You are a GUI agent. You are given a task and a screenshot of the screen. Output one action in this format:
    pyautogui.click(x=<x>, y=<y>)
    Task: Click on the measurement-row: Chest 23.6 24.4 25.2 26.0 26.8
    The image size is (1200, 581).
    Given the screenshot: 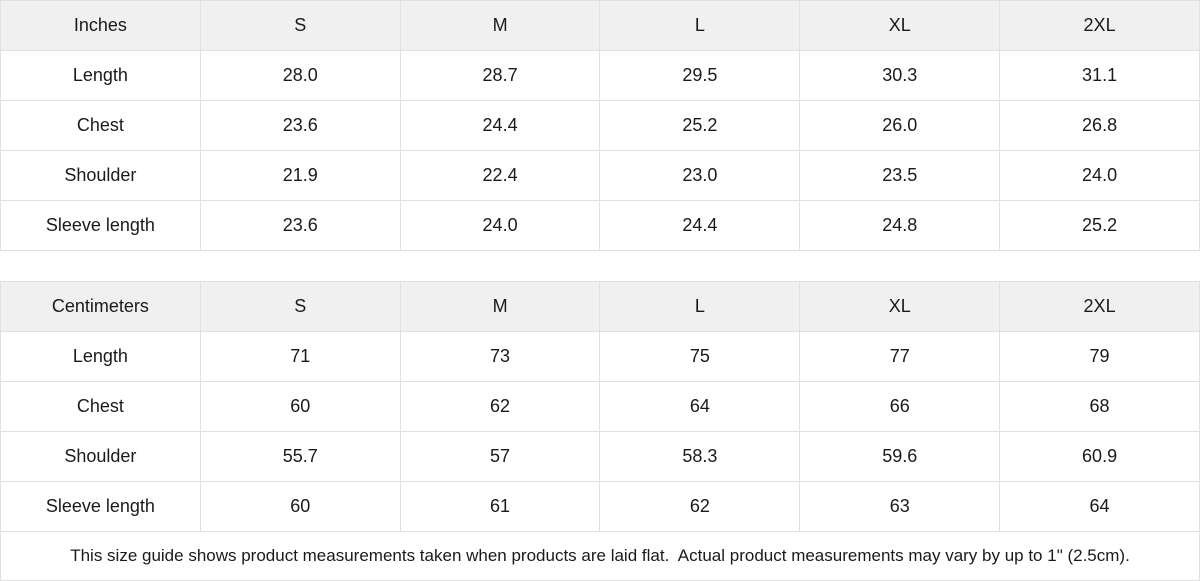 What is the action you would take?
    pyautogui.click(x=600, y=125)
    